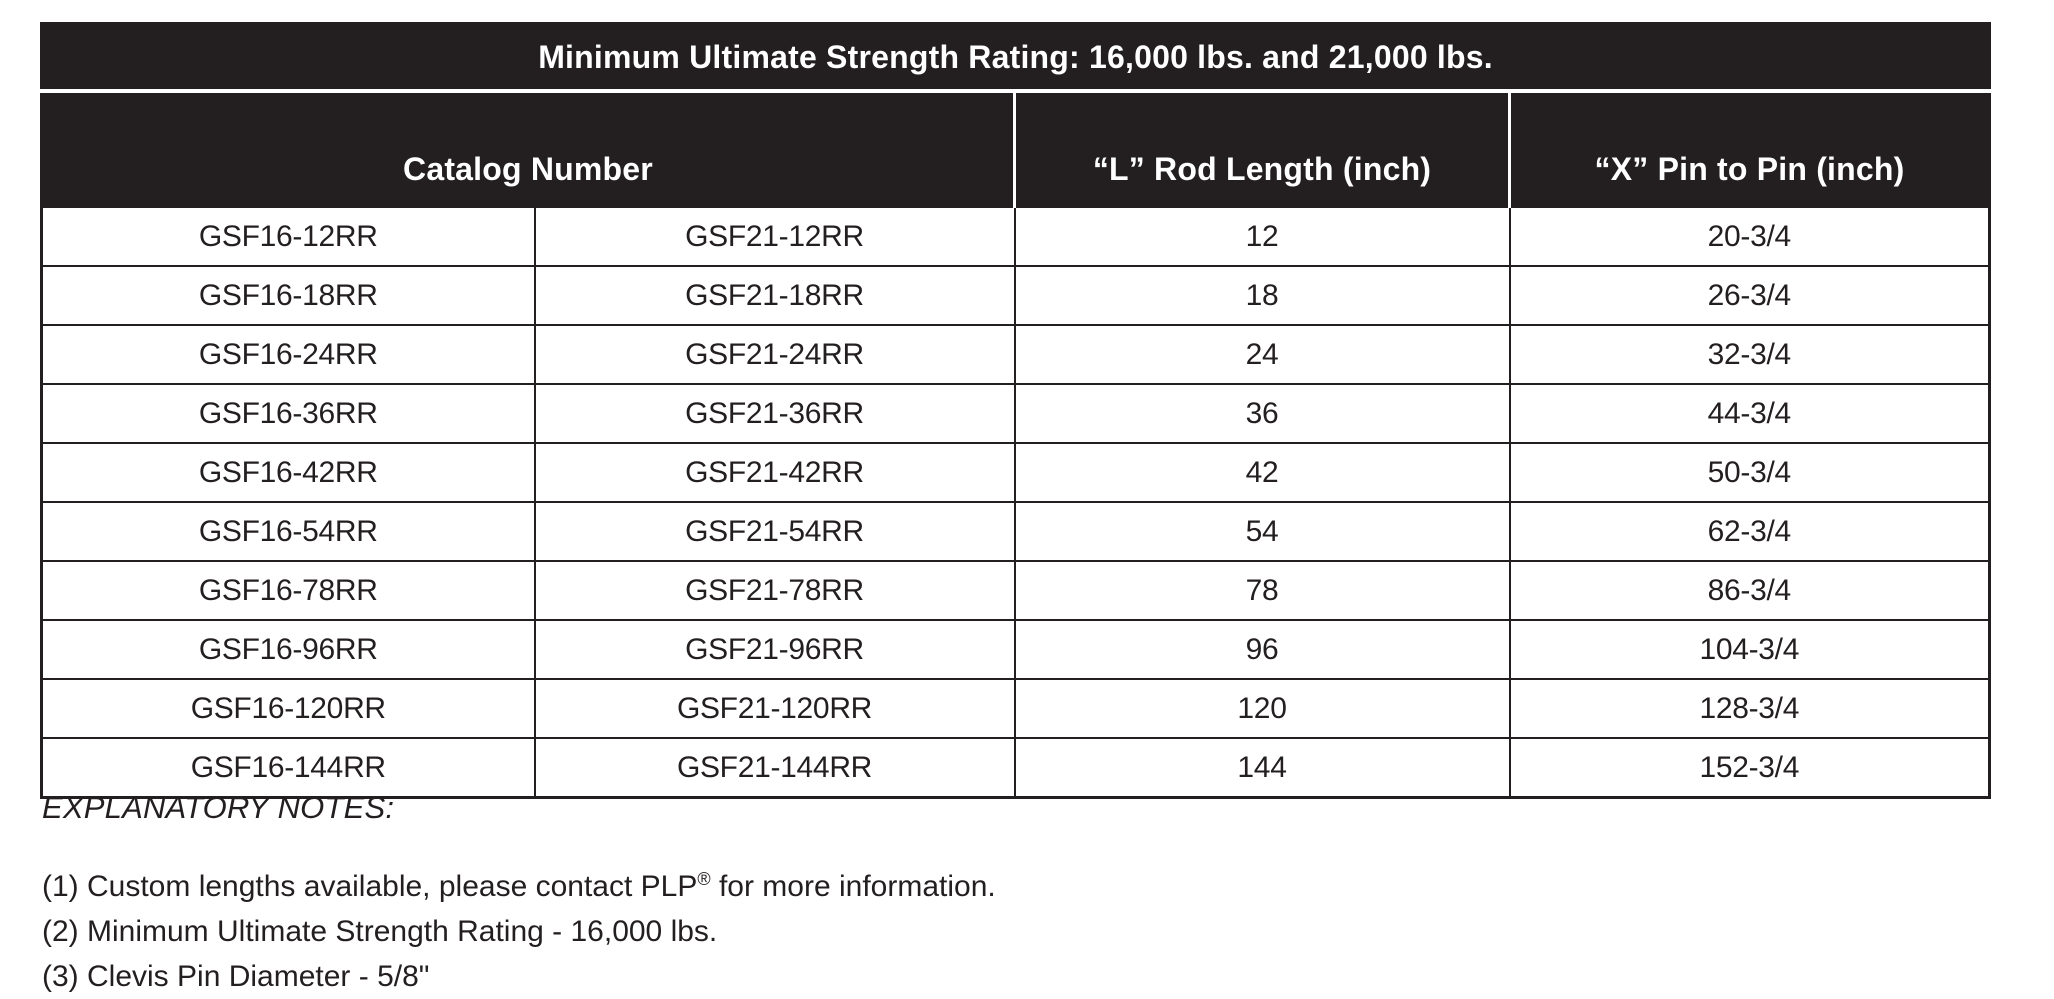  I want to click on catalog-number-16k: GSF16-18RR, so click(288, 295).